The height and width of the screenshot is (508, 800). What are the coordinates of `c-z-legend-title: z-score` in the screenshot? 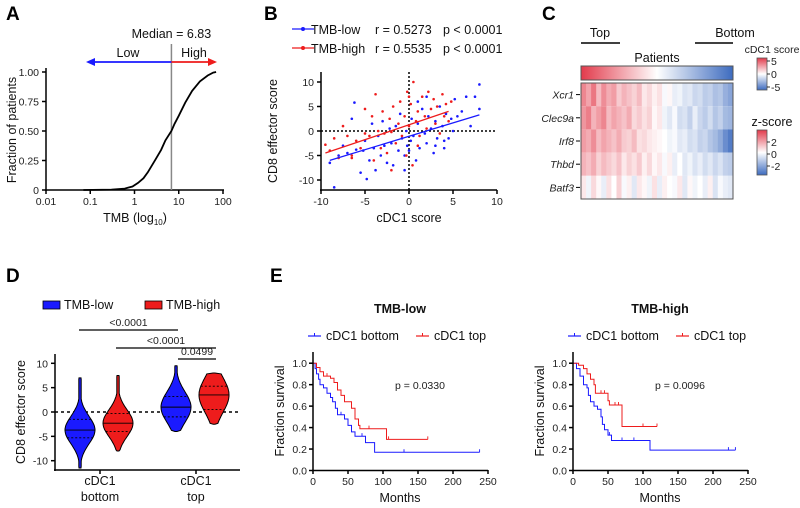 It's located at (772, 122).